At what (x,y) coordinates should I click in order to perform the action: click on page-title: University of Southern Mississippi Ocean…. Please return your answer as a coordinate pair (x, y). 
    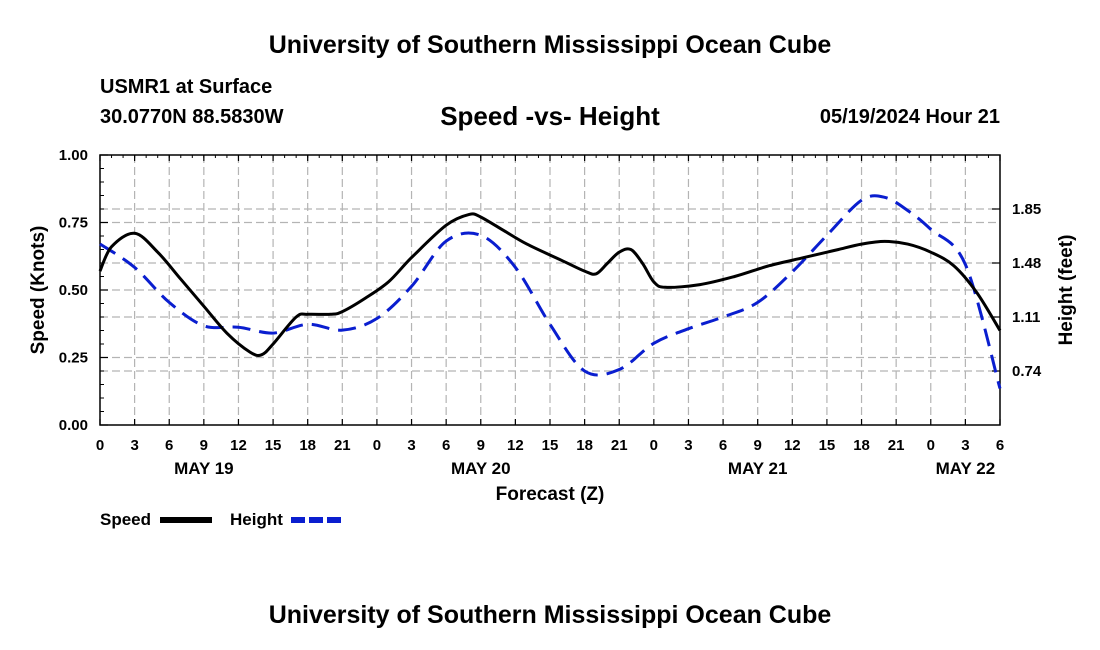
    Looking at the image, I should click on (550, 45).